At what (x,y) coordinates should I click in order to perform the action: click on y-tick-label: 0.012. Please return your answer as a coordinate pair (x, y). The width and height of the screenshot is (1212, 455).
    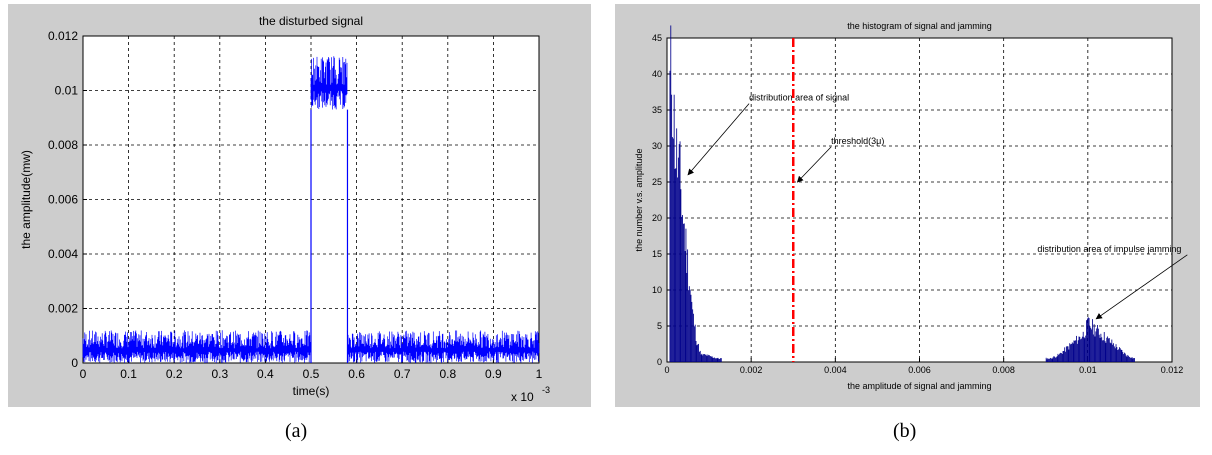
    Looking at the image, I should click on (63, 36).